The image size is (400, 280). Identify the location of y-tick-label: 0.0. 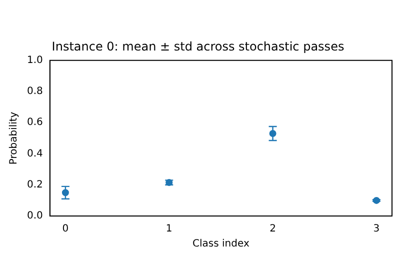
(34, 216).